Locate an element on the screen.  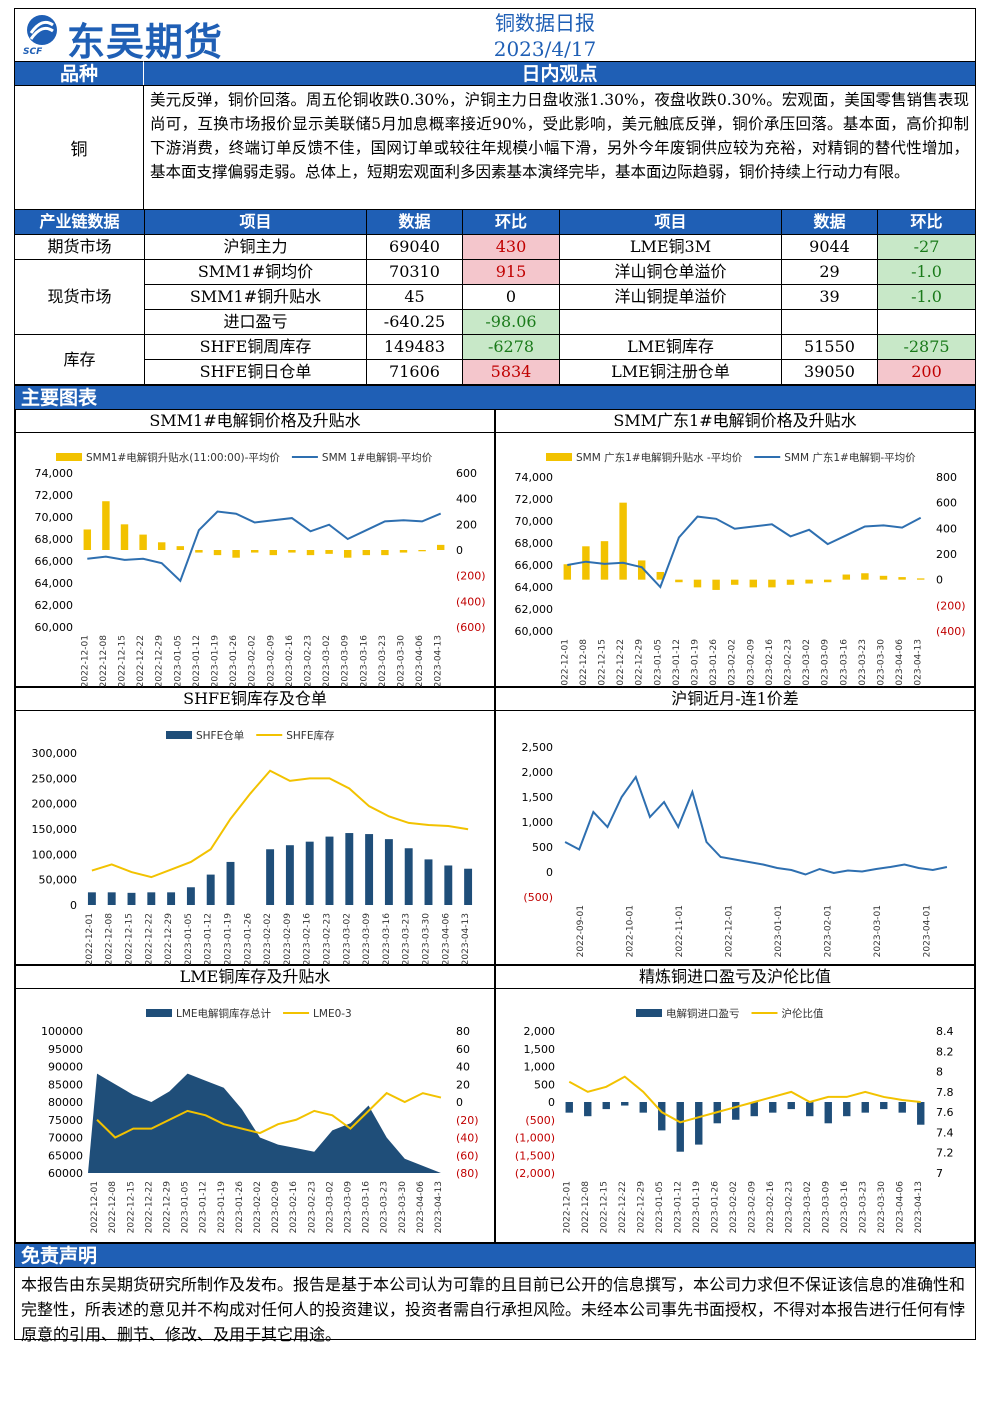
change-cell: -98.06 is located at coordinates (511, 322).